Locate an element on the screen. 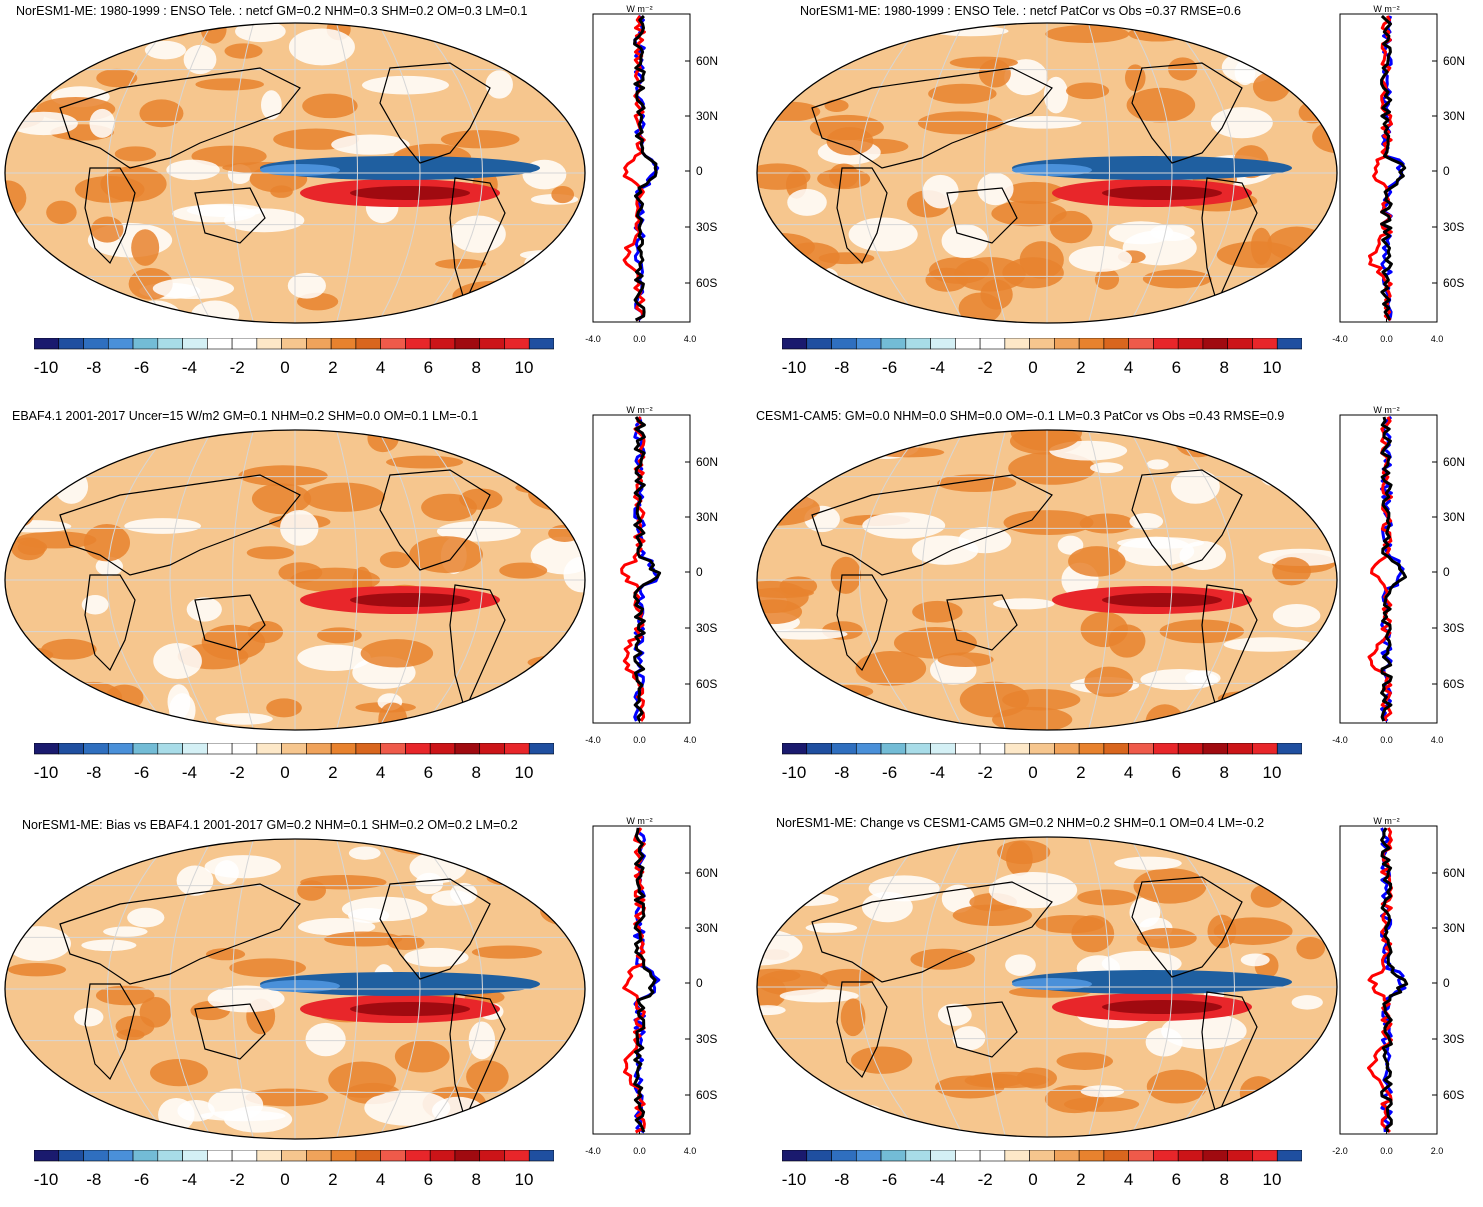 The width and height of the screenshot is (1483, 1207). x-tick-label: -2.0 is located at coordinates (1340, 1151).